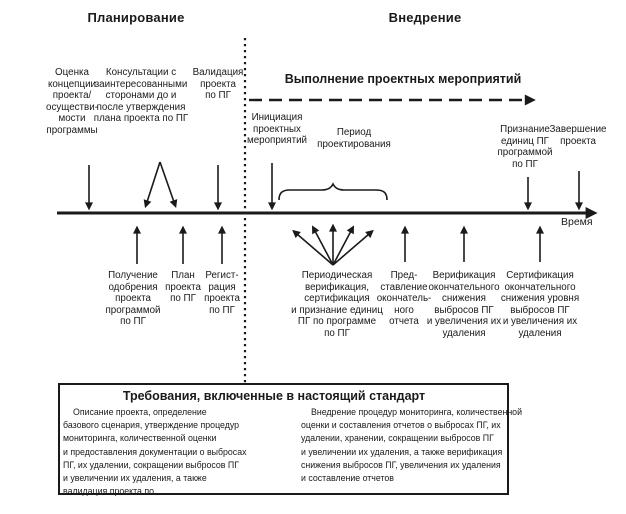  What do you see at coordinates (277, 129) in the screenshot?
I see `label-initiation: Инициация проектных мероприятий` at bounding box center [277, 129].